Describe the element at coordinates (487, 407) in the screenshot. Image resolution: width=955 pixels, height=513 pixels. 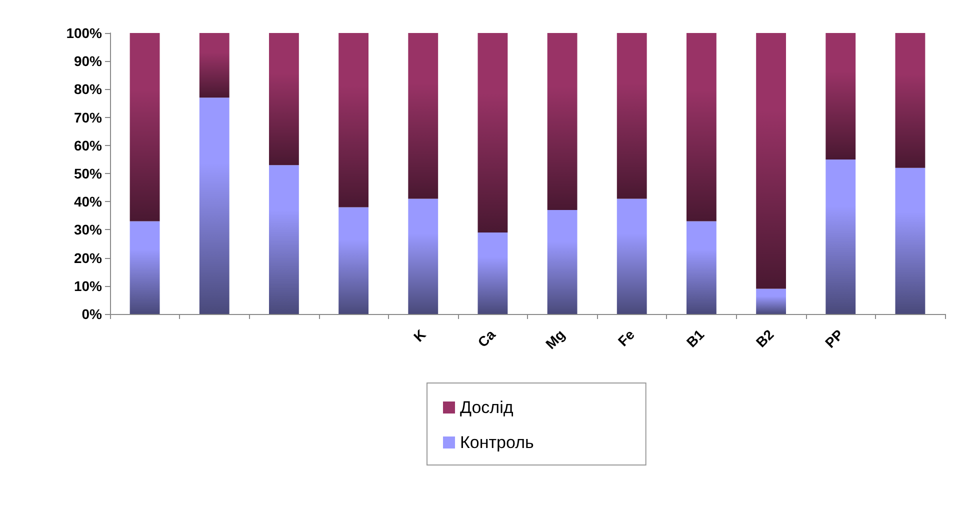
I see `legend-label: Дослід` at that location.